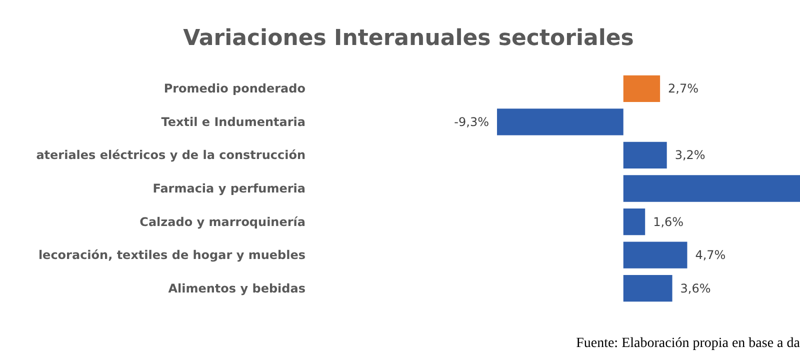  What do you see at coordinates (235, 89) in the screenshot?
I see `y-tick-label: Promedio ponderado` at bounding box center [235, 89].